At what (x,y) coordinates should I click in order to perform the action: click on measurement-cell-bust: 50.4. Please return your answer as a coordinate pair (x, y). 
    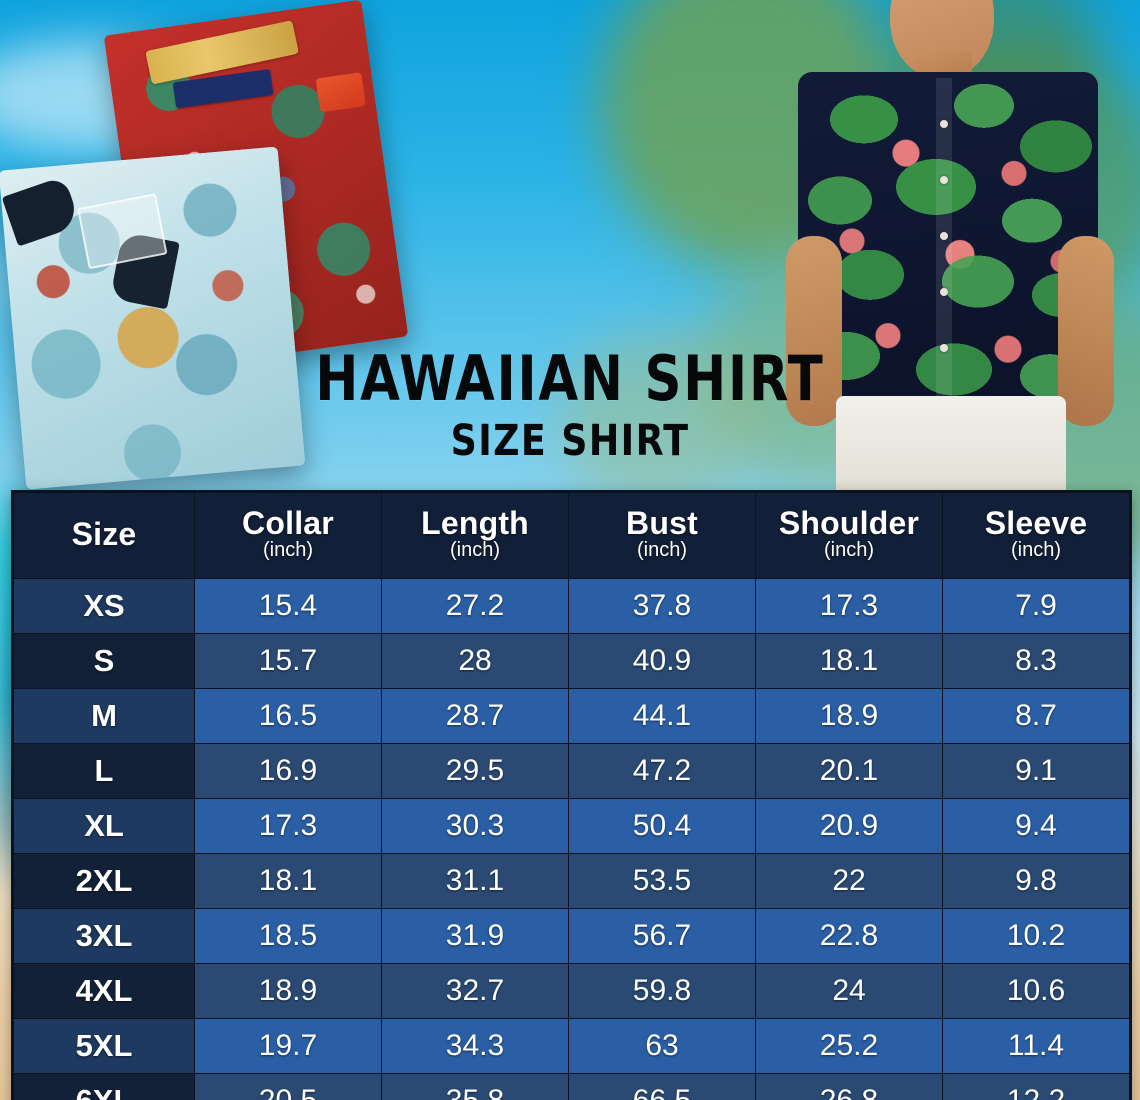
    Looking at the image, I should click on (662, 826).